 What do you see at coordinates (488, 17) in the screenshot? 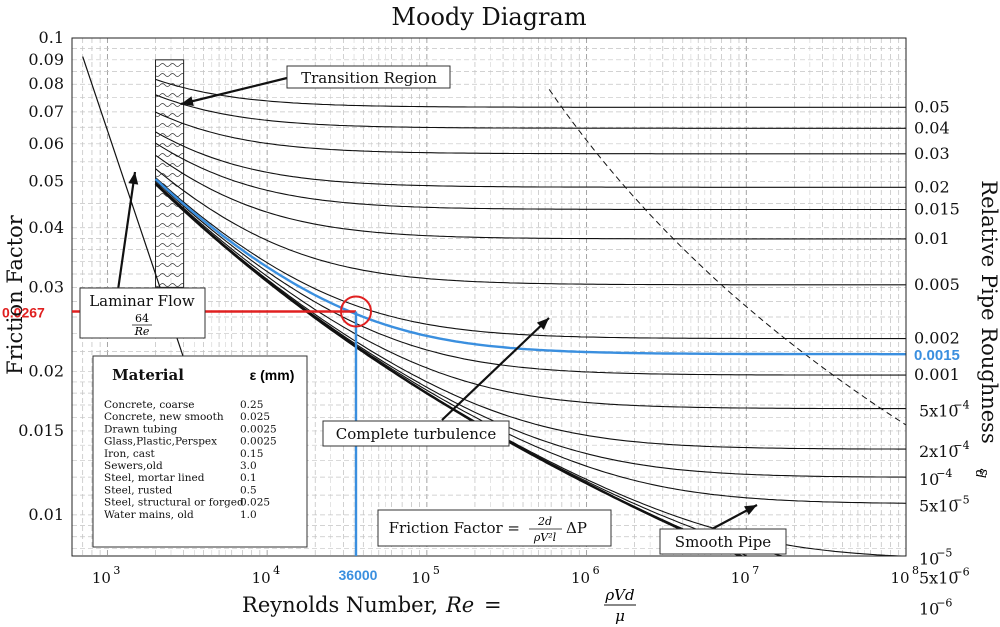
I see `chart-title: Moody Diagram` at bounding box center [488, 17].